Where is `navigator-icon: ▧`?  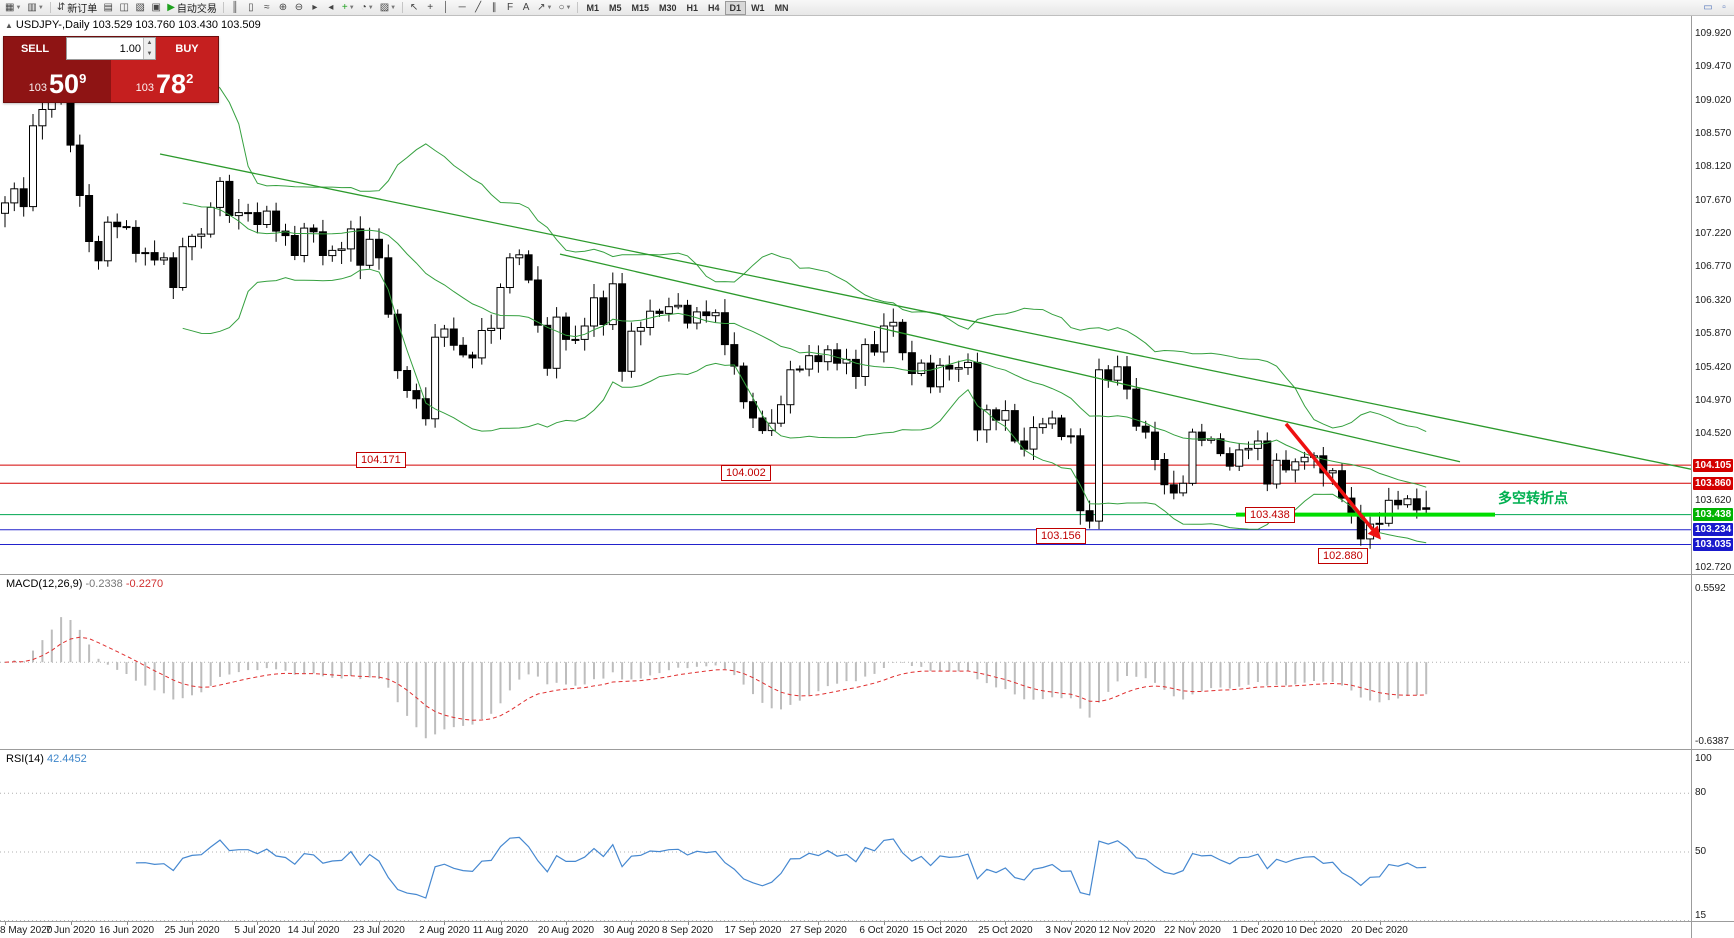
navigator-icon: ▧ is located at coordinates (140, 8).